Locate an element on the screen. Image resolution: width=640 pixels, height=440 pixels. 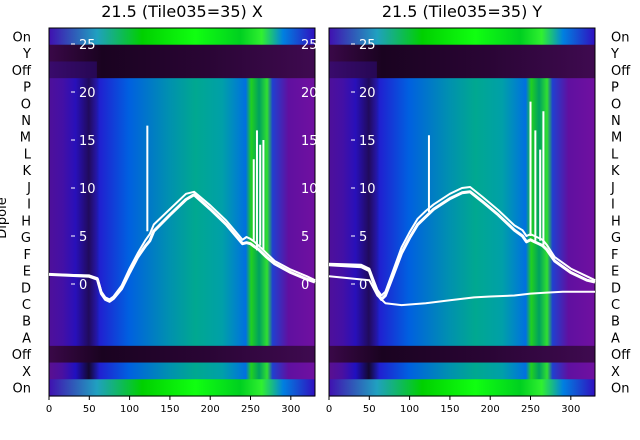
row-label-right: C is located at coordinates (615, 305).